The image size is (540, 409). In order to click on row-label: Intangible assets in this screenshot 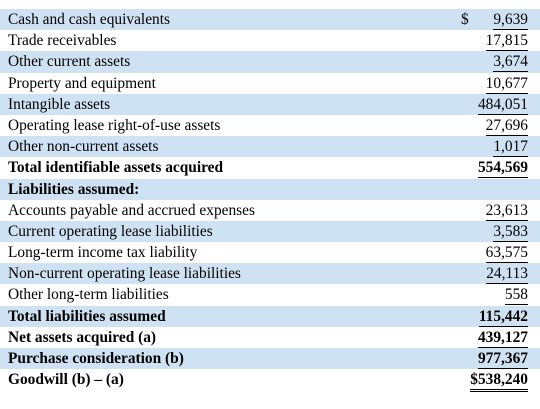, I will do `click(59, 104)`.